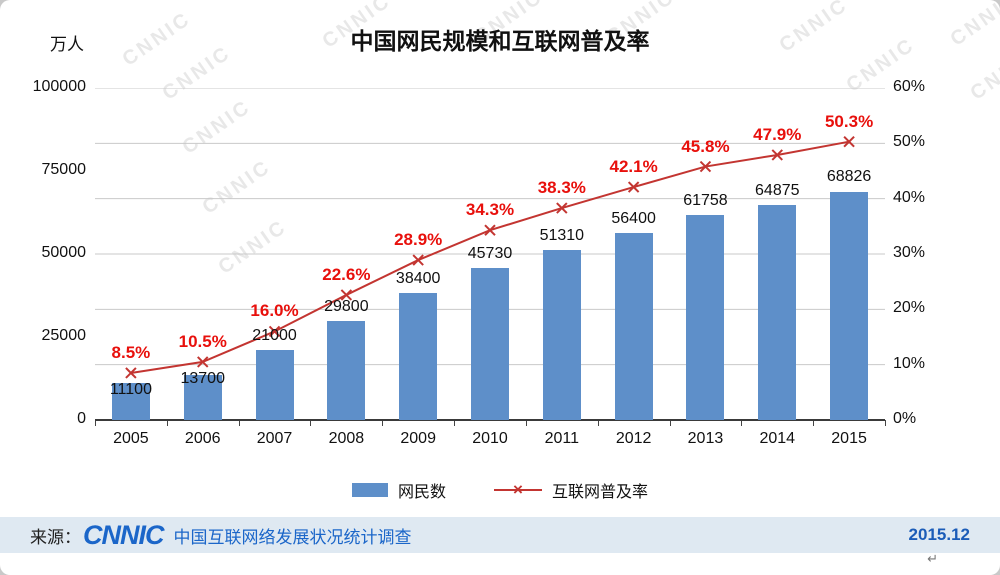 The width and height of the screenshot is (1000, 575). I want to click on bar-value-label: 51310, so click(562, 235).